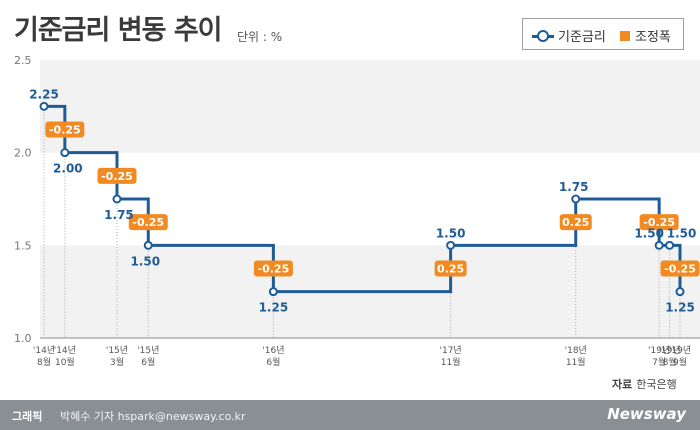 The image size is (700, 430). What do you see at coordinates (153, 416) in the screenshot?
I see `credit-text: 박혜수 기자 hspark@newsway.co.kr` at bounding box center [153, 416].